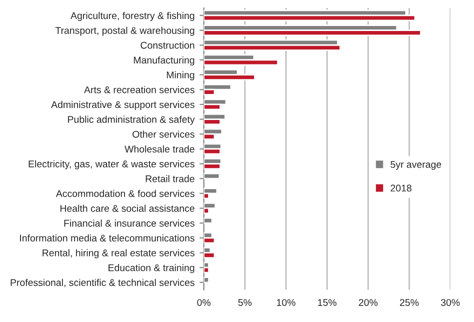  What do you see at coordinates (111, 165) in the screenshot?
I see `y-tick-label: Electricity, gas, water & waste services` at bounding box center [111, 165].